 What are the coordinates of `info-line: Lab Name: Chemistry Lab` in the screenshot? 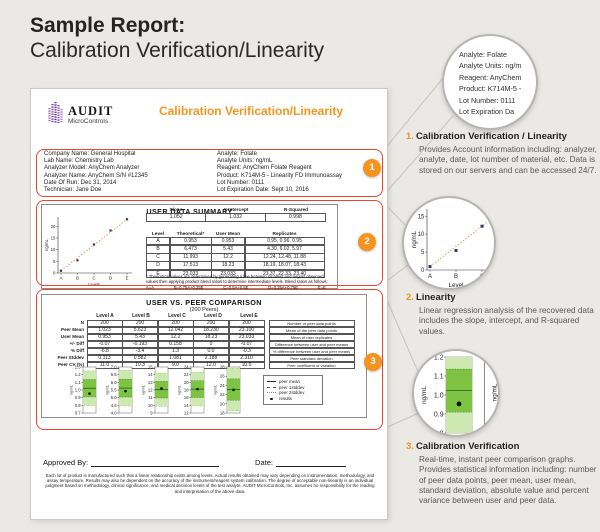 It's located at (79, 161).